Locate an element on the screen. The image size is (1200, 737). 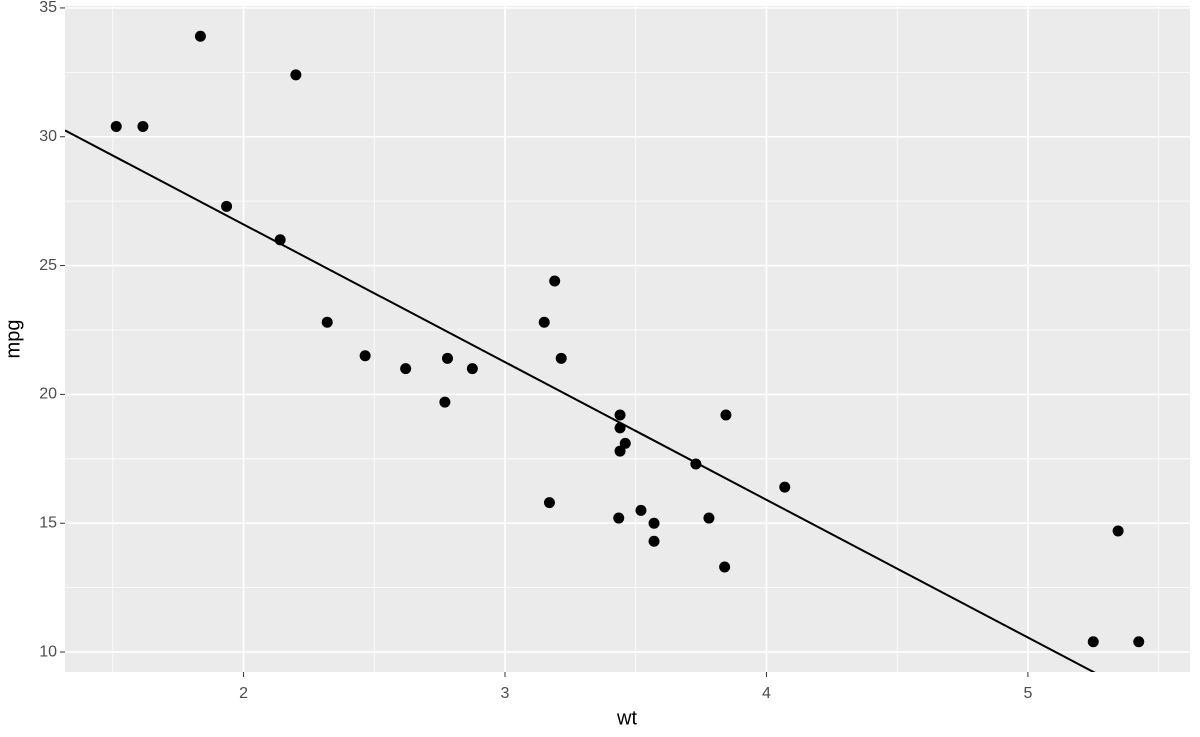
y-tick-label: 10 is located at coordinates (48, 651).